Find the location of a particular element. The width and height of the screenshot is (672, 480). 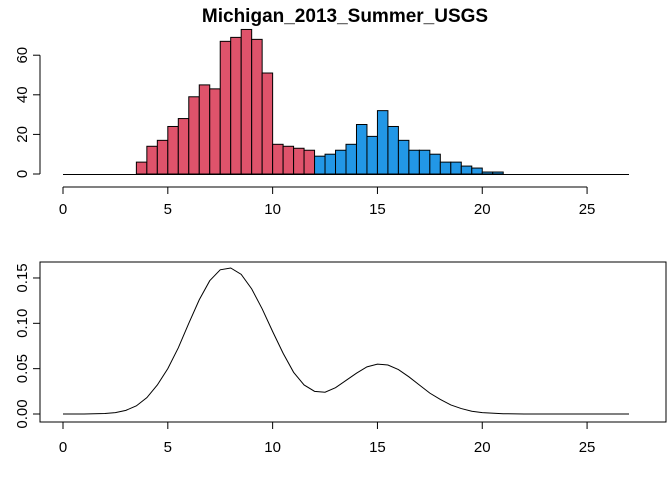

histogram-x-tick-label-5: 25 is located at coordinates (587, 209).